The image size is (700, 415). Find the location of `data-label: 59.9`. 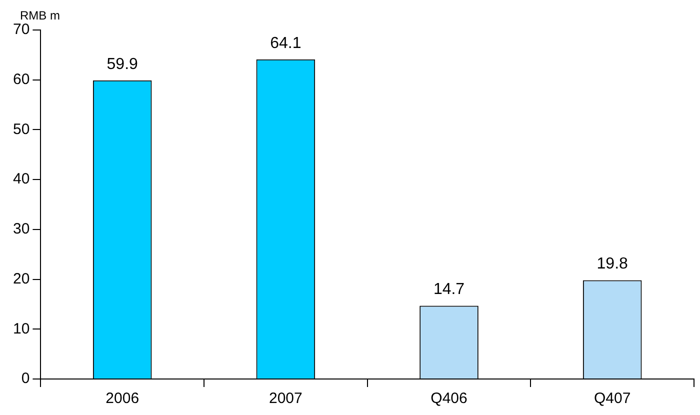

data-label: 59.9 is located at coordinates (122, 64).